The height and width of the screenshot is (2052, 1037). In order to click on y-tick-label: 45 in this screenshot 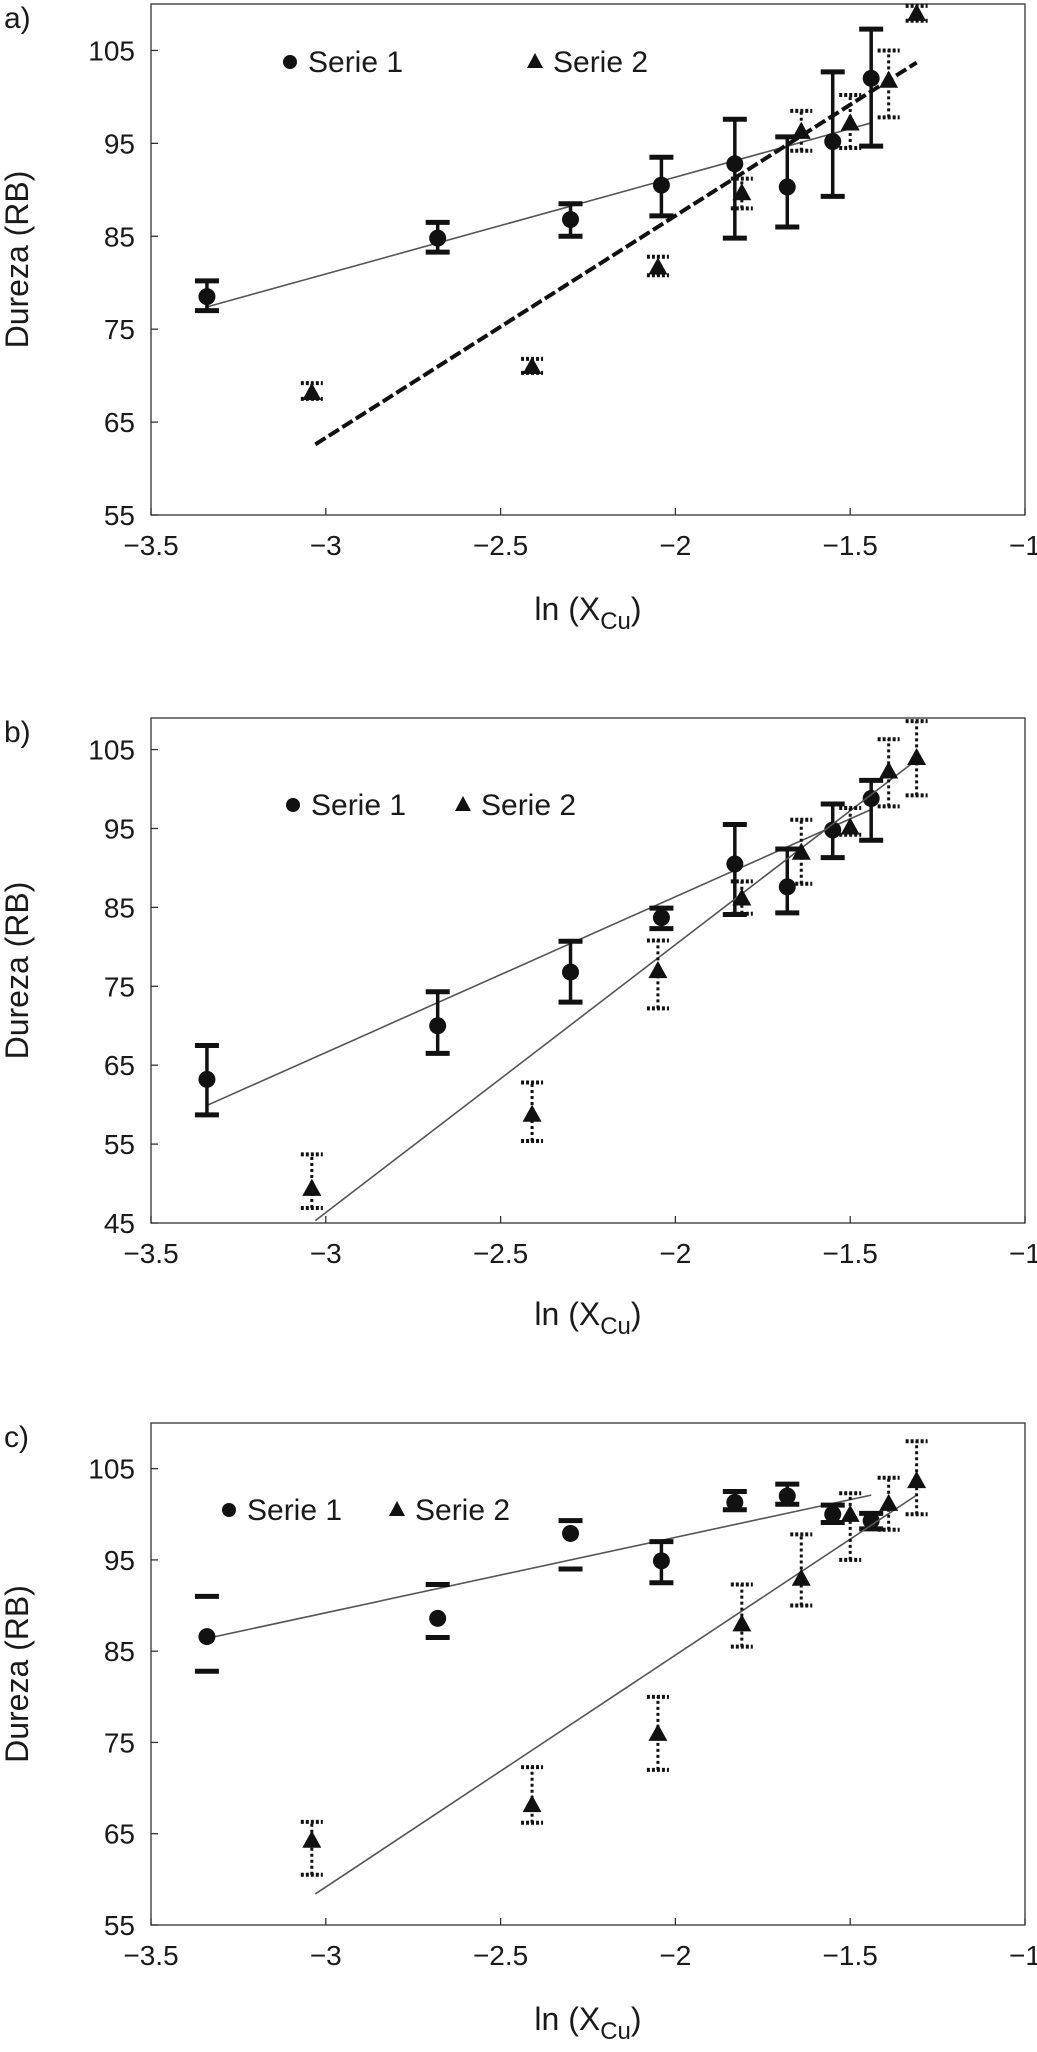, I will do `click(119, 1223)`.